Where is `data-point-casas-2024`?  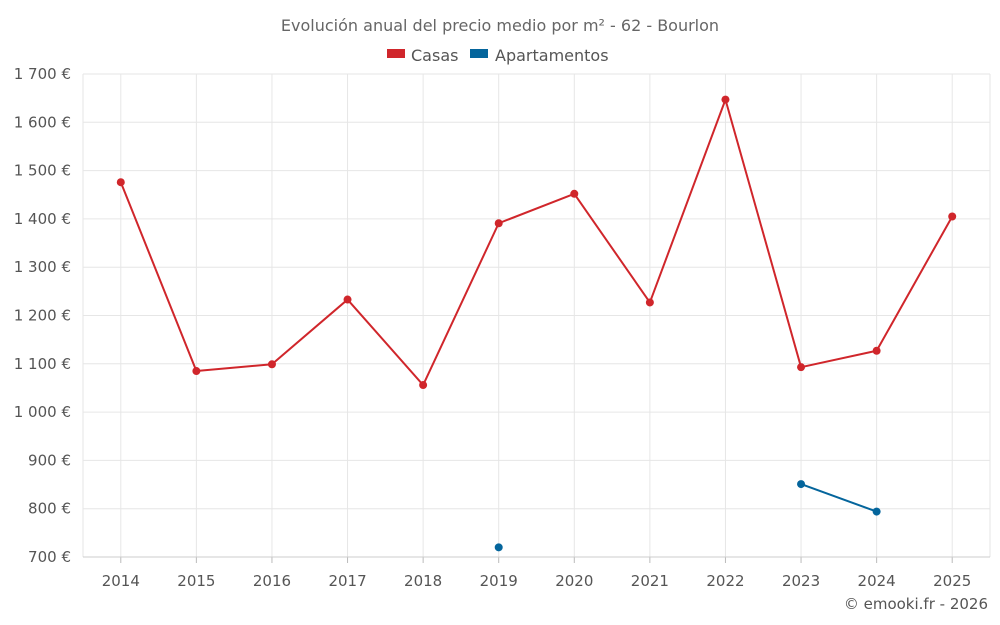 data-point-casas-2024 is located at coordinates (876, 350).